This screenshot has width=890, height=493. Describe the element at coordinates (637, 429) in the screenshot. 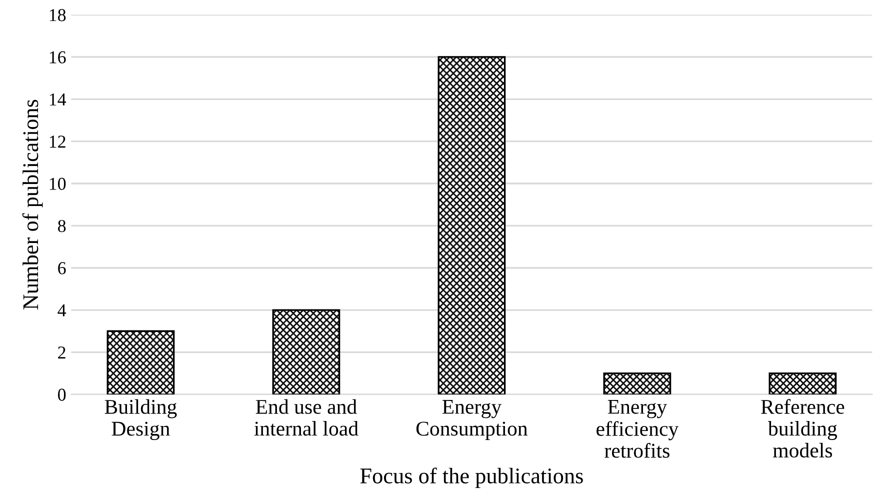

I see `x-tick-label: Energy efficiency retrofits` at that location.